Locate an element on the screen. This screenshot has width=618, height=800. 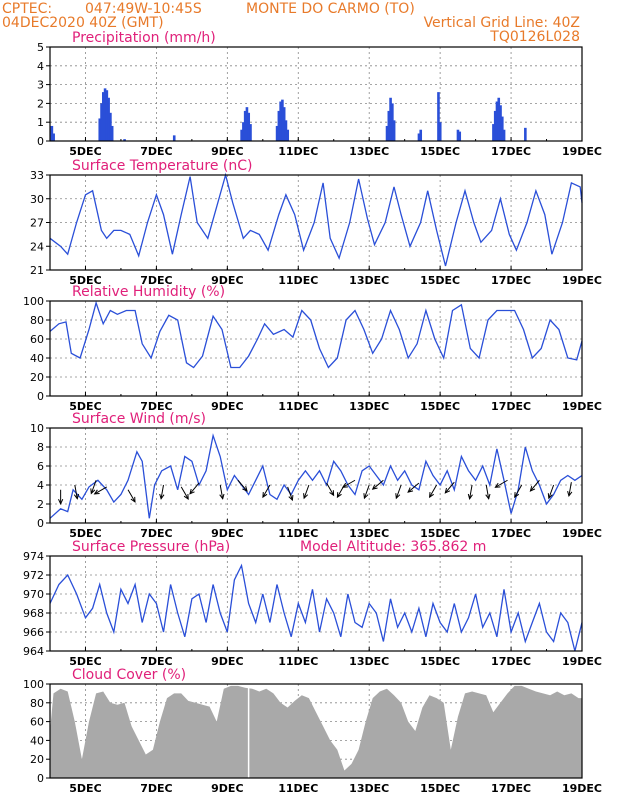
humidity-ytick-label: 40 is located at coordinates (37, 358).